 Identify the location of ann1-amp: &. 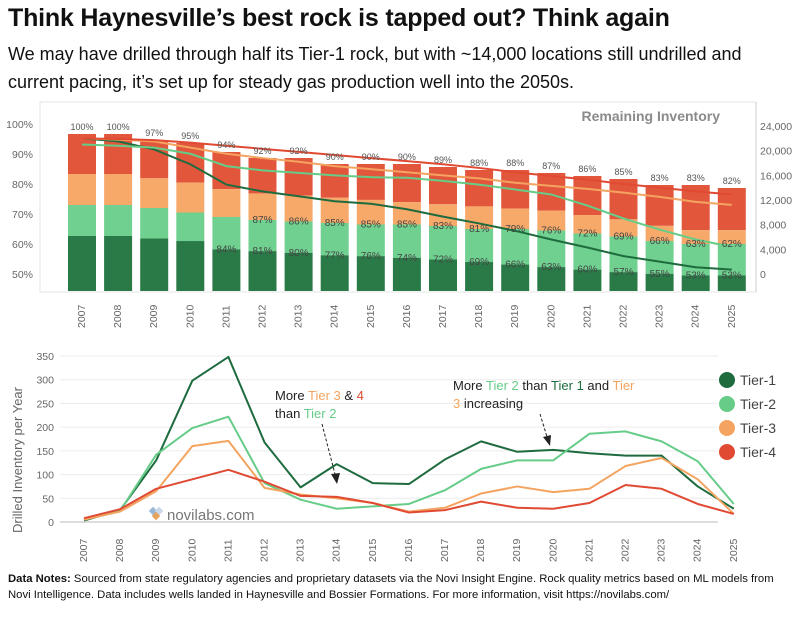
(349, 395).